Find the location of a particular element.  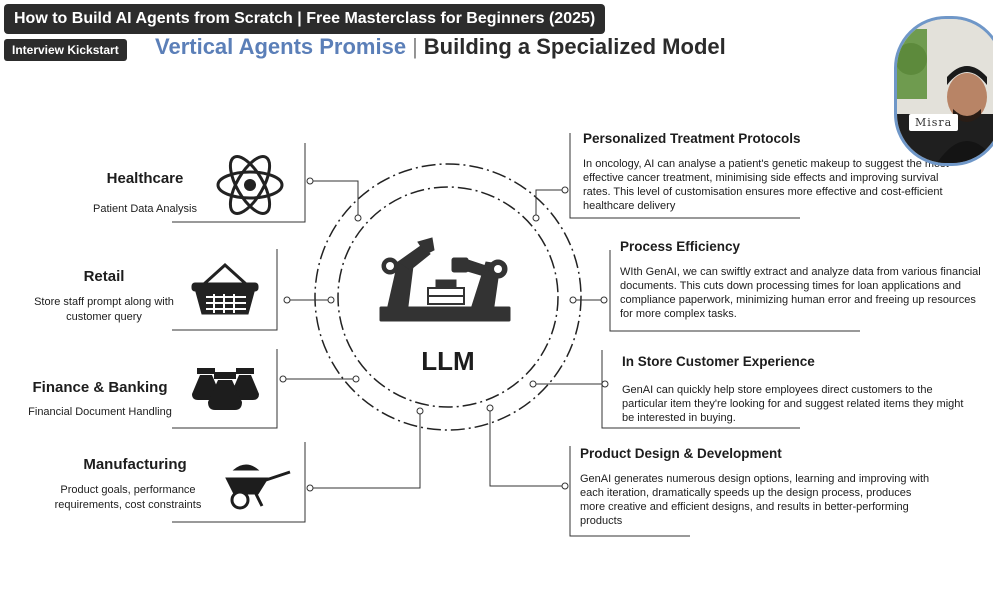

left-item-retail-title: Retail is located at coordinates (104, 276).